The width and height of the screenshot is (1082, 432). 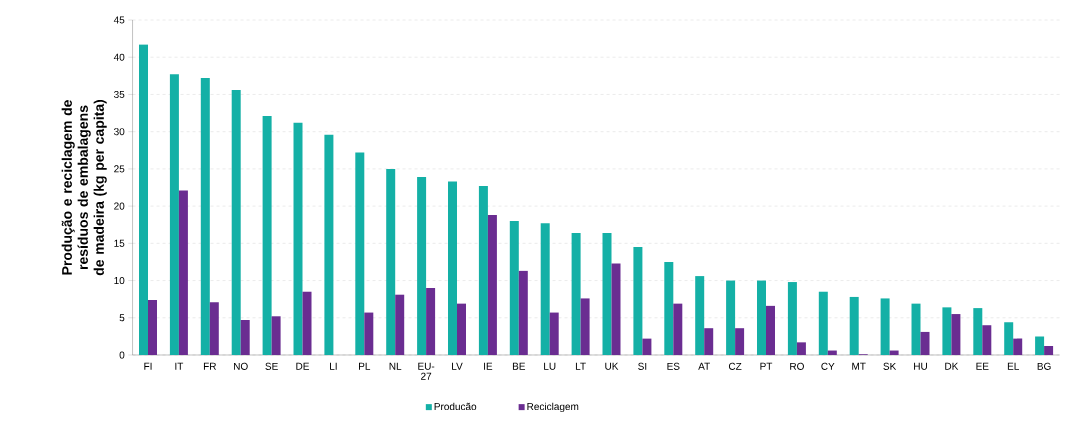 I want to click on x-tick-label: SK, so click(x=890, y=366).